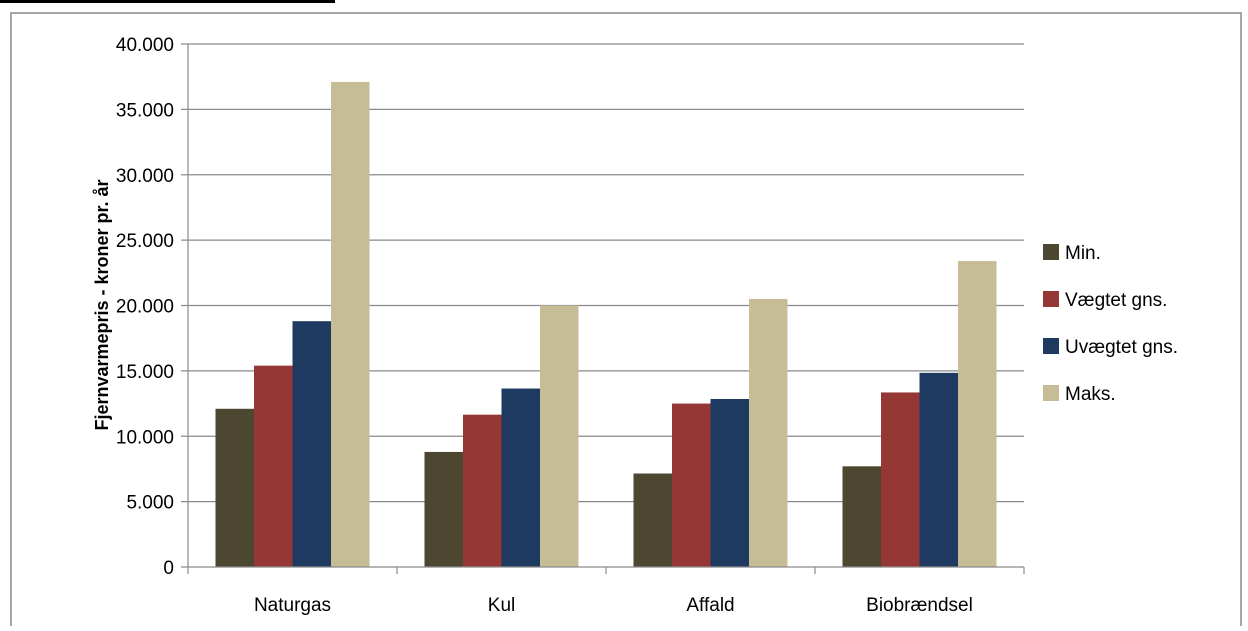 This screenshot has width=1248, height=631. I want to click on y-tick-label: 35.000, so click(145, 110).